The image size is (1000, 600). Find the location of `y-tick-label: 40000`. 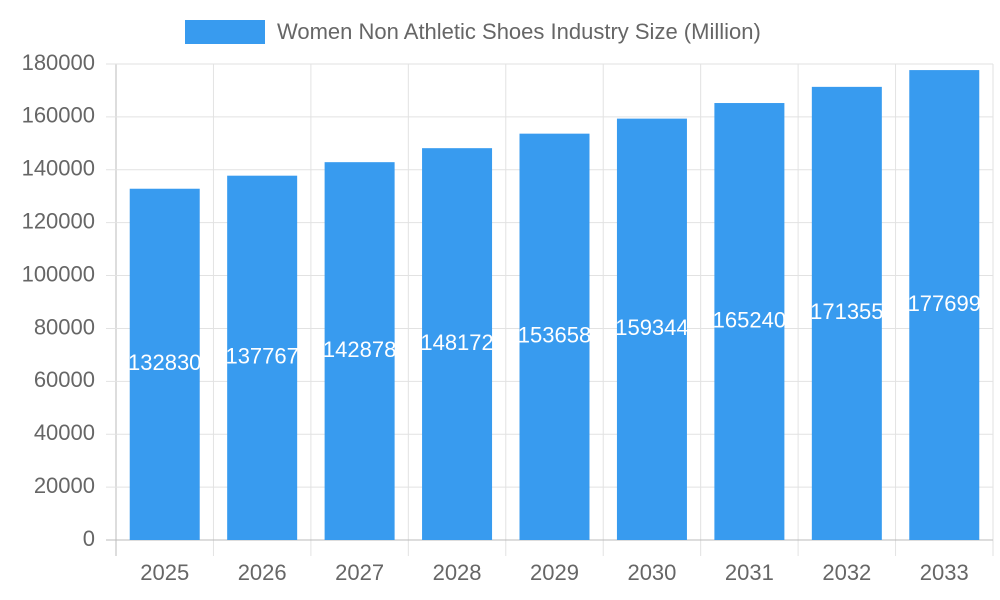

y-tick-label: 40000 is located at coordinates (64, 432).